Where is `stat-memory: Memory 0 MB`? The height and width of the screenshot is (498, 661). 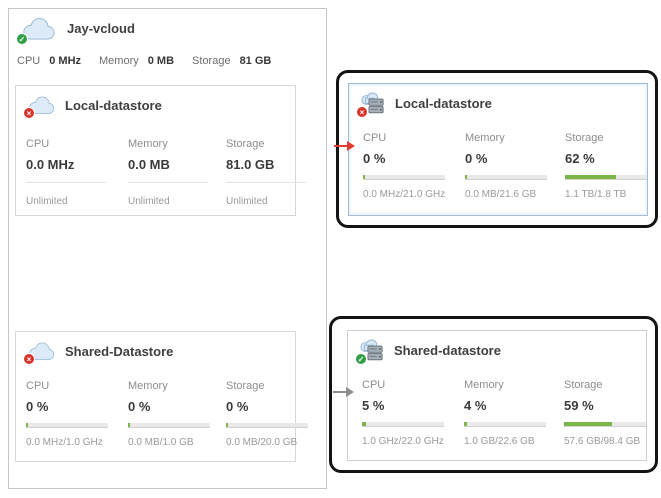
stat-memory: Memory 0 MB is located at coordinates (136, 61).